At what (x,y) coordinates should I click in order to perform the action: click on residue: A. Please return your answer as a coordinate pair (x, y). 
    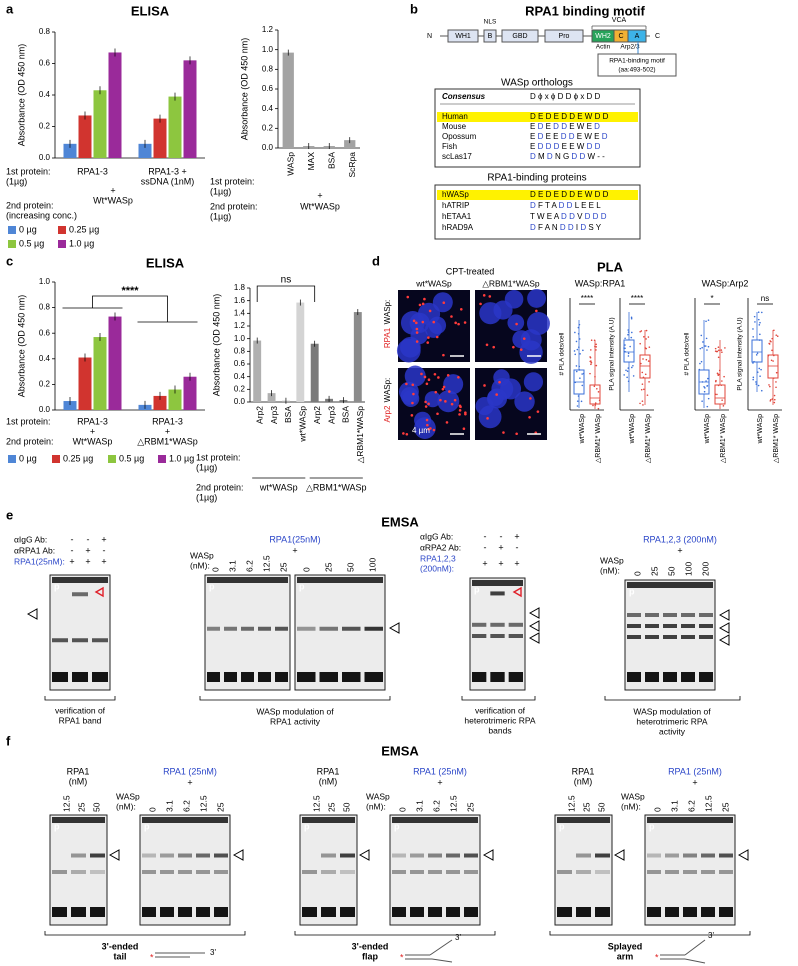
    Looking at the image, I should click on (555, 205).